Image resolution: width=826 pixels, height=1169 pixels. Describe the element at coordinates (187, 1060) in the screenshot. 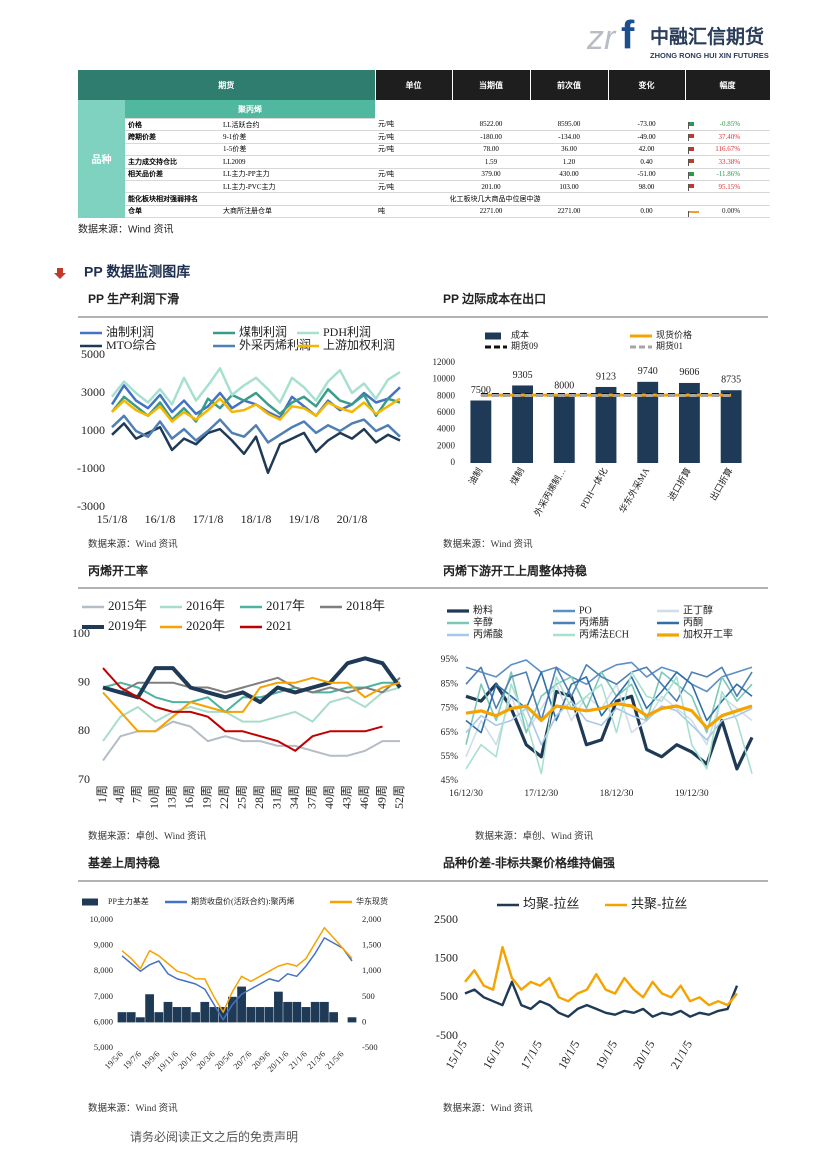

I see `x-tick-label: 20/1/6` at that location.